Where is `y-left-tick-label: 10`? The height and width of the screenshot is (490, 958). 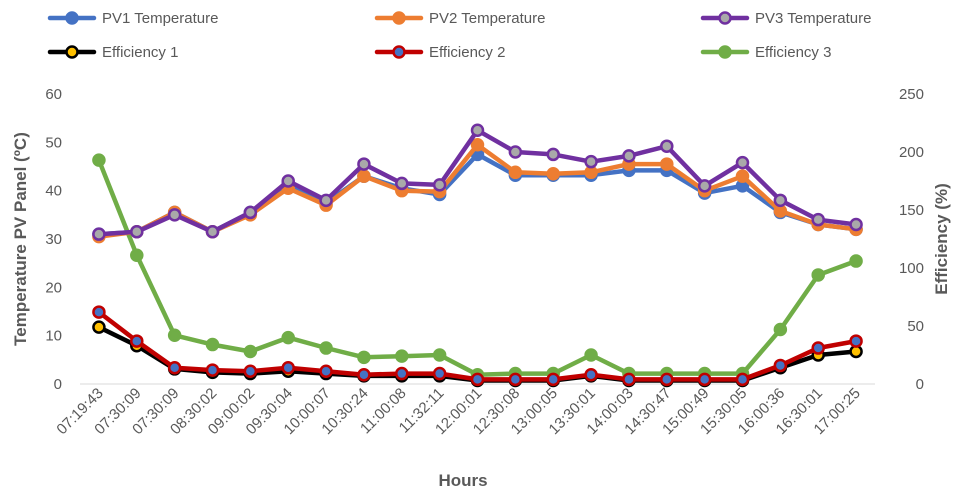 y-left-tick-label: 10 is located at coordinates (53, 336).